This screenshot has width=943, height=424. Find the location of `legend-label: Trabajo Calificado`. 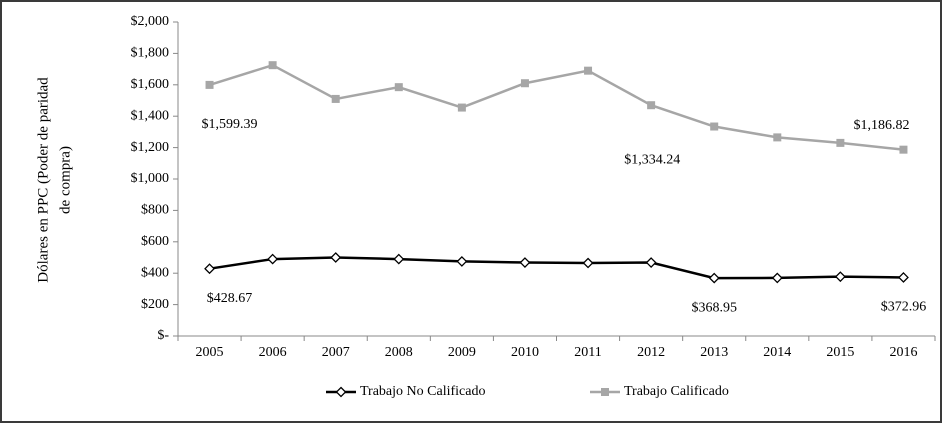

legend-label: Trabajo Calificado is located at coordinates (676, 391).